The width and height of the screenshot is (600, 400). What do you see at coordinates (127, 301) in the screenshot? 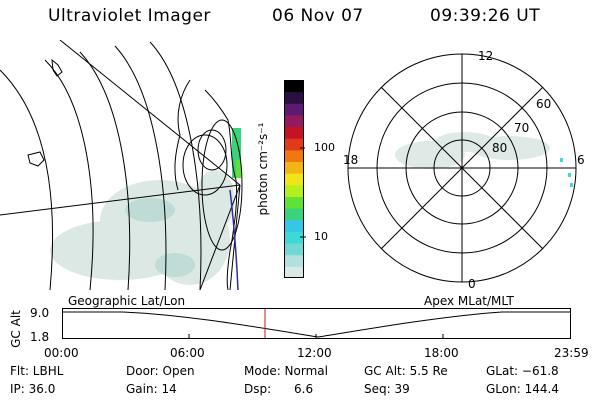
I see `geographic-label: Geographic Lat/Lon` at bounding box center [127, 301].